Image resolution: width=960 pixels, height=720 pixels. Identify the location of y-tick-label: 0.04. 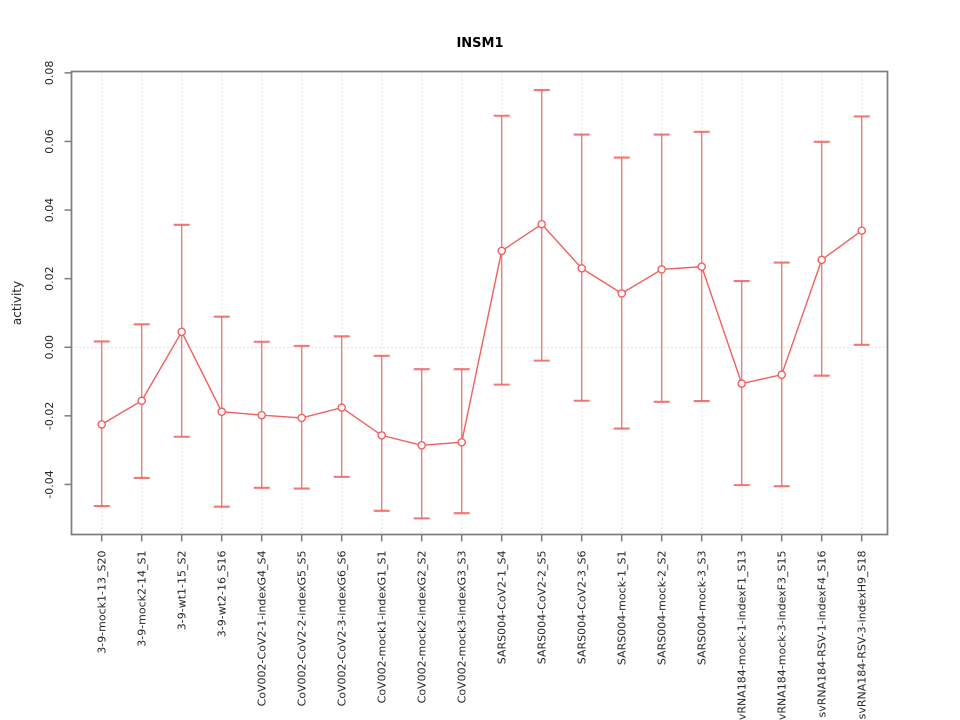
(49, 210).